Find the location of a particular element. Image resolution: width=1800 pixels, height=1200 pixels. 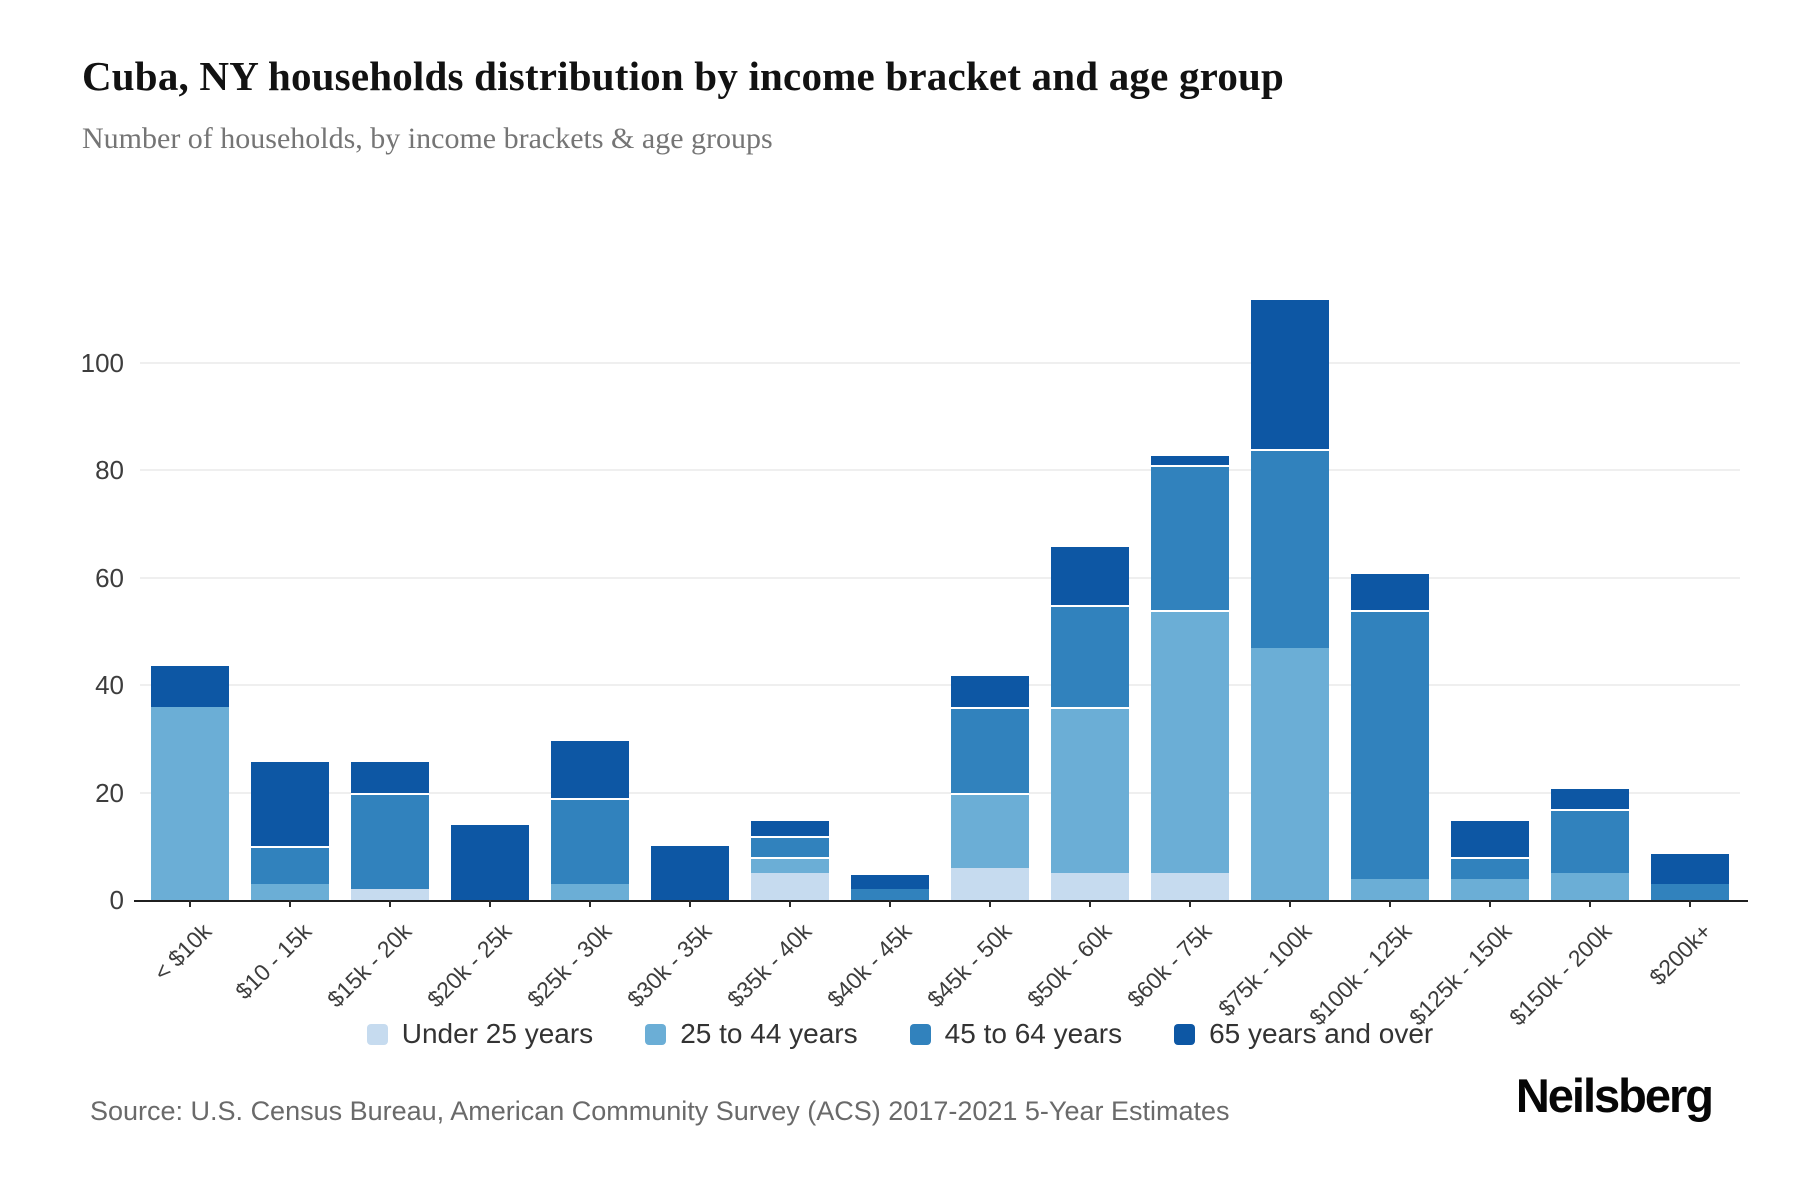

legend-label: 45 to 64 years is located at coordinates (1033, 1033).